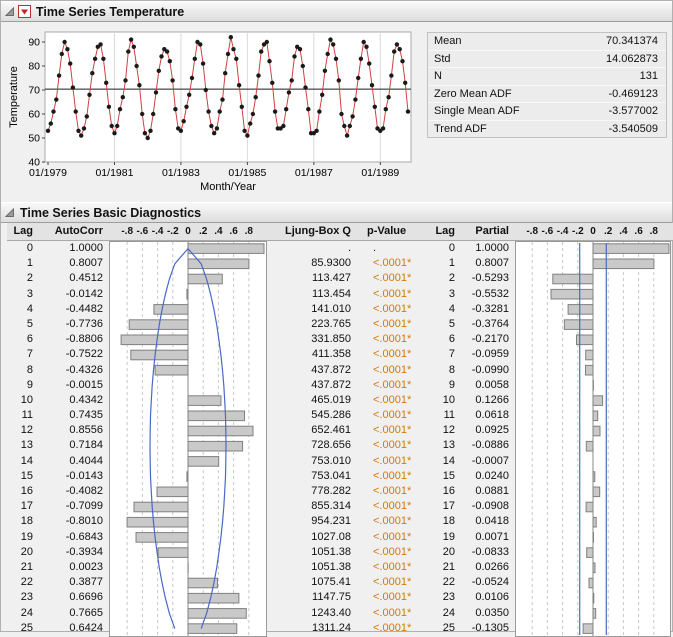  Describe the element at coordinates (74, 476) in the screenshot. I see `autocorr-cell: -0.0143` at that location.